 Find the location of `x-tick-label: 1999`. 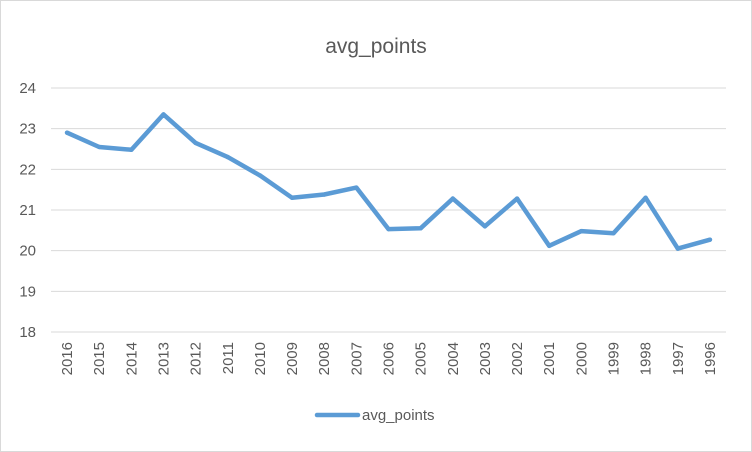

x-tick-label: 1999 is located at coordinates (614, 358).